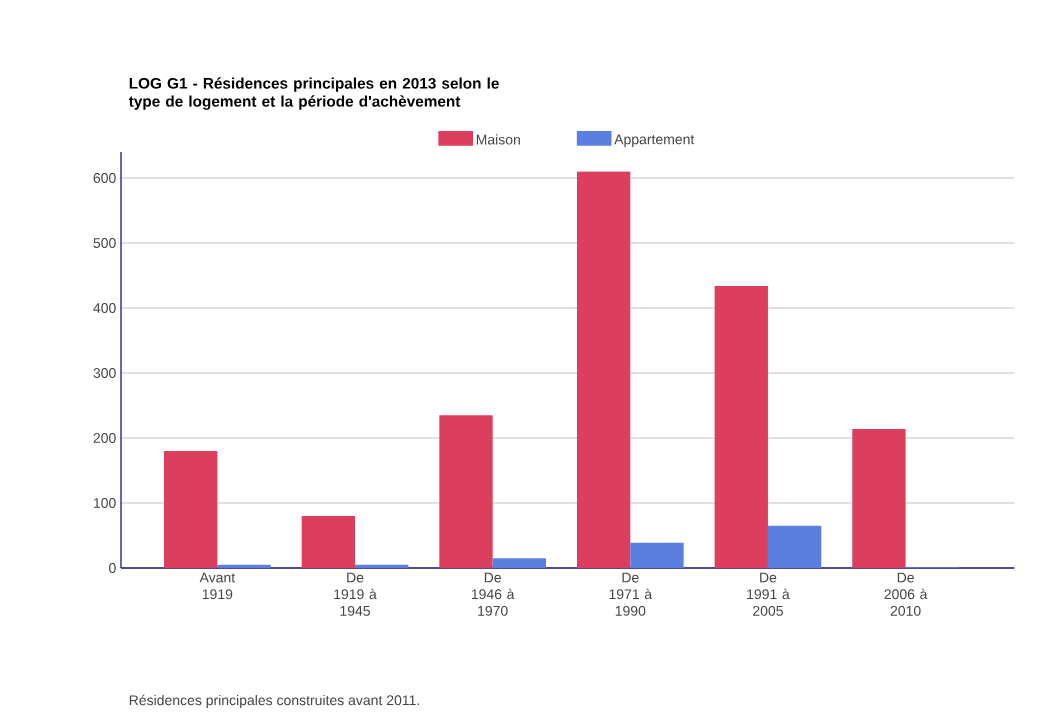 Image resolution: width=1048 pixels, height=718 pixels. What do you see at coordinates (104, 438) in the screenshot?
I see `y-tick-label: 200` at bounding box center [104, 438].